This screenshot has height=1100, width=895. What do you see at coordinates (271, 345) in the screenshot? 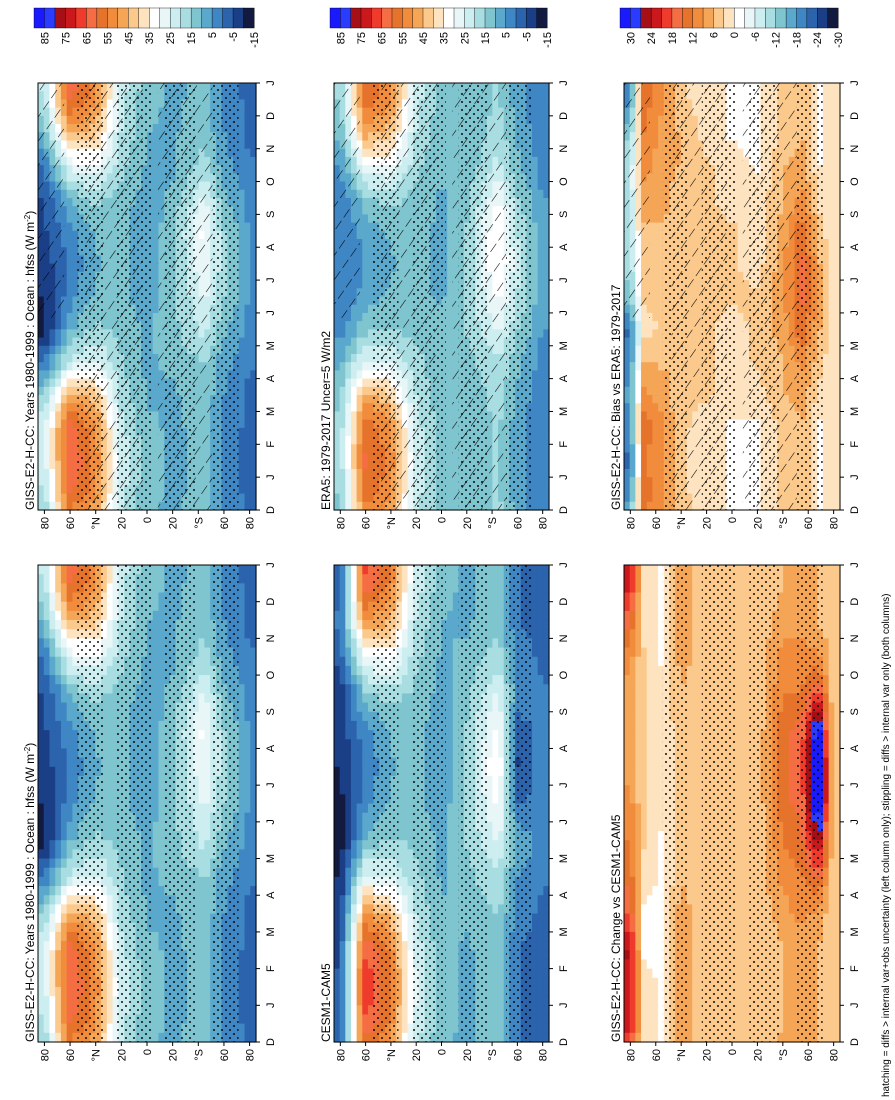
I see `month-tick-label: M` at bounding box center [271, 345].